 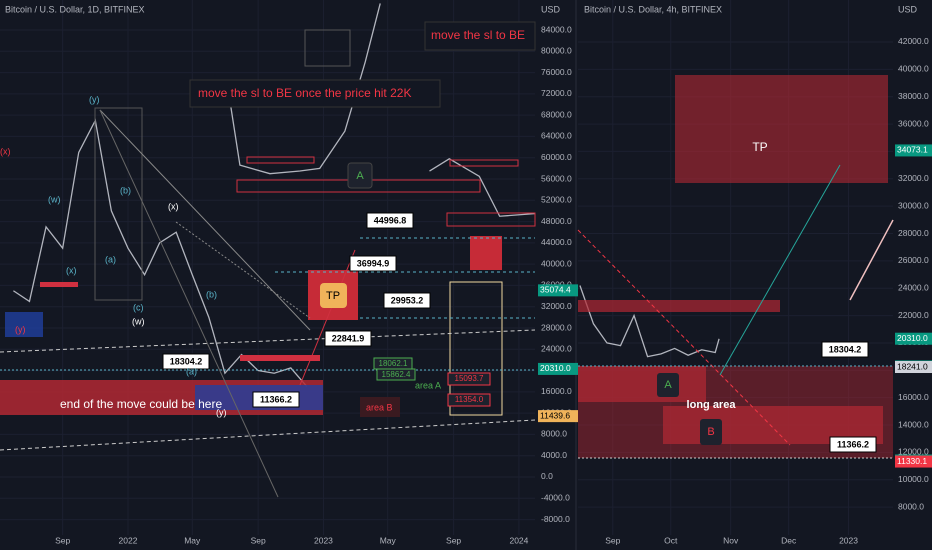 I want to click on y-tick-label: 52000.0, so click(x=556, y=200).